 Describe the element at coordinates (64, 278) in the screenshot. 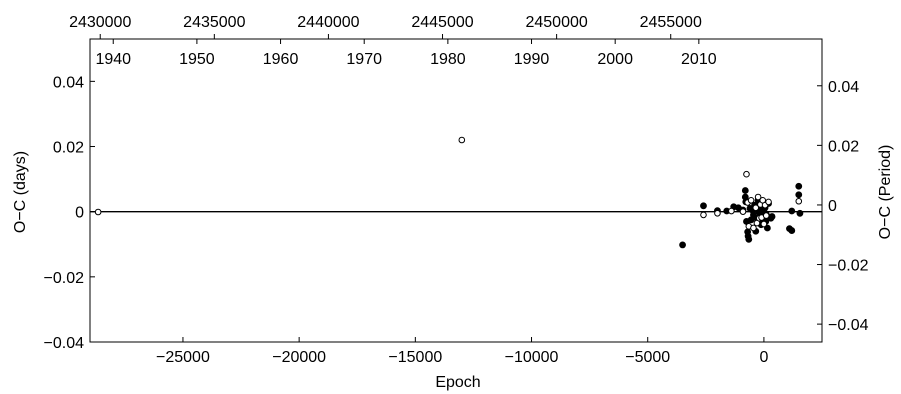

I see `y-tick-label-left: −0.02` at that location.